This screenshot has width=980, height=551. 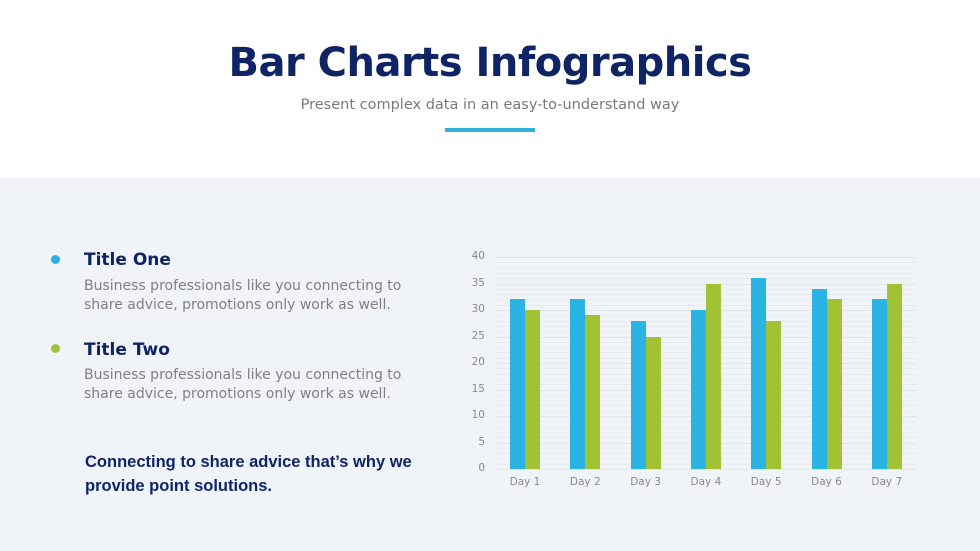 What do you see at coordinates (127, 260) in the screenshot?
I see `item-title-one: Title One` at bounding box center [127, 260].